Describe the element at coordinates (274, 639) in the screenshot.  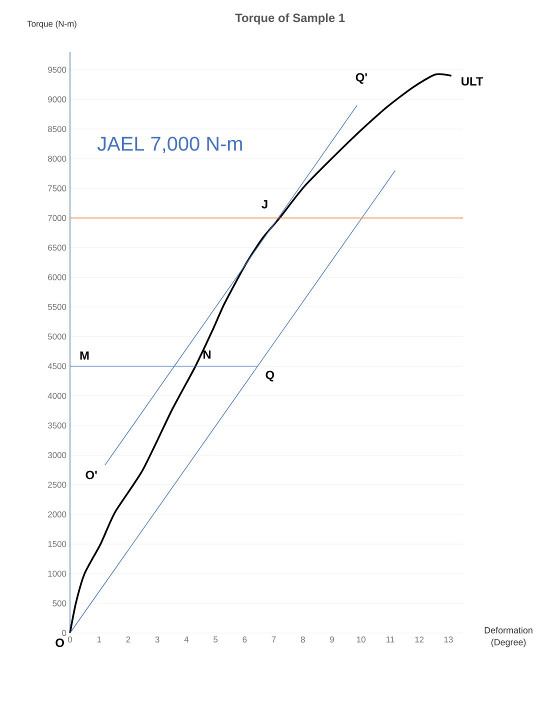
I see `x-tick-label: 7` at that location.